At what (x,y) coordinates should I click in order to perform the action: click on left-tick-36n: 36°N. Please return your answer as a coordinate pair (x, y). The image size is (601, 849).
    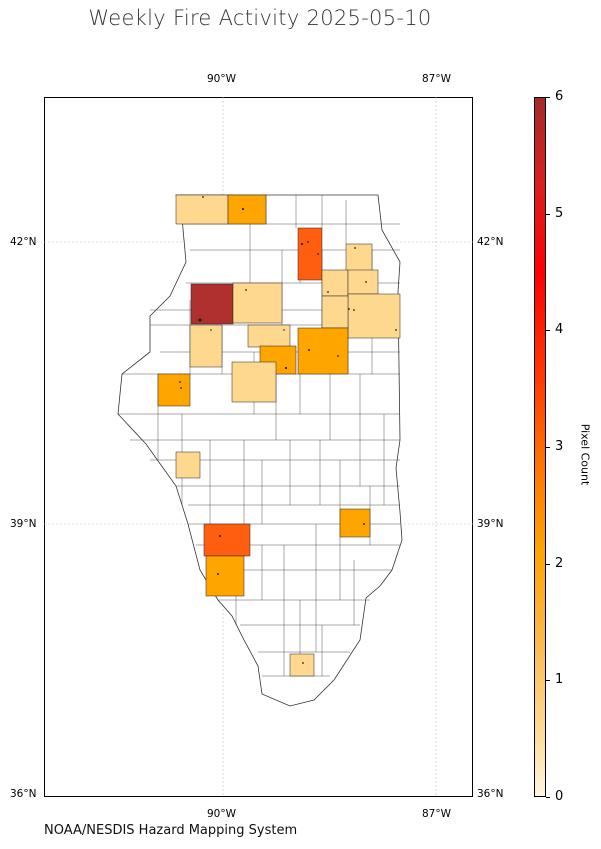
    Looking at the image, I should click on (23, 794).